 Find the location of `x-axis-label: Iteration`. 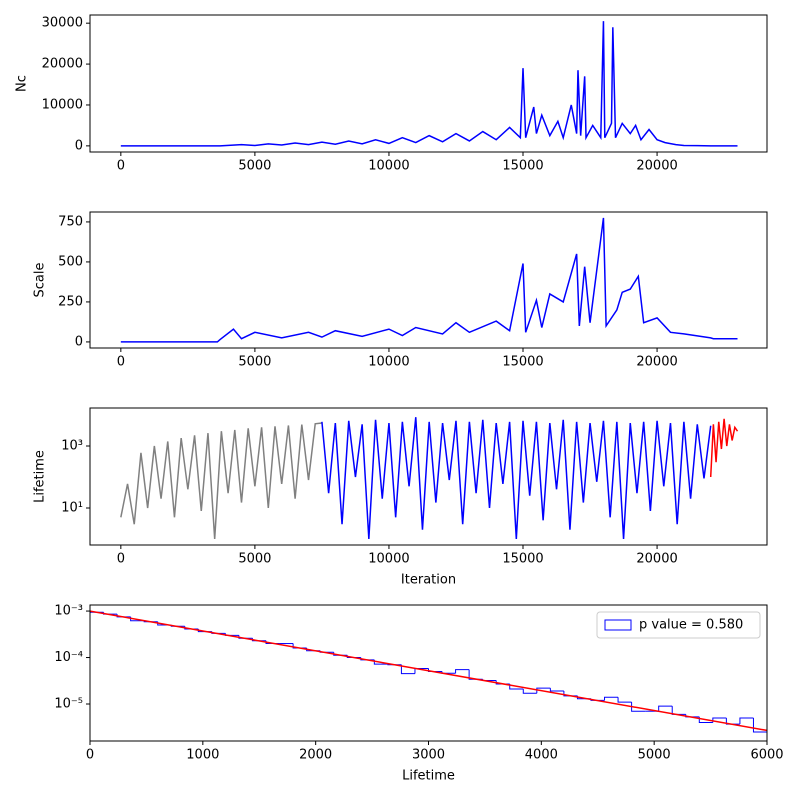

x-axis-label: Iteration is located at coordinates (428, 580).